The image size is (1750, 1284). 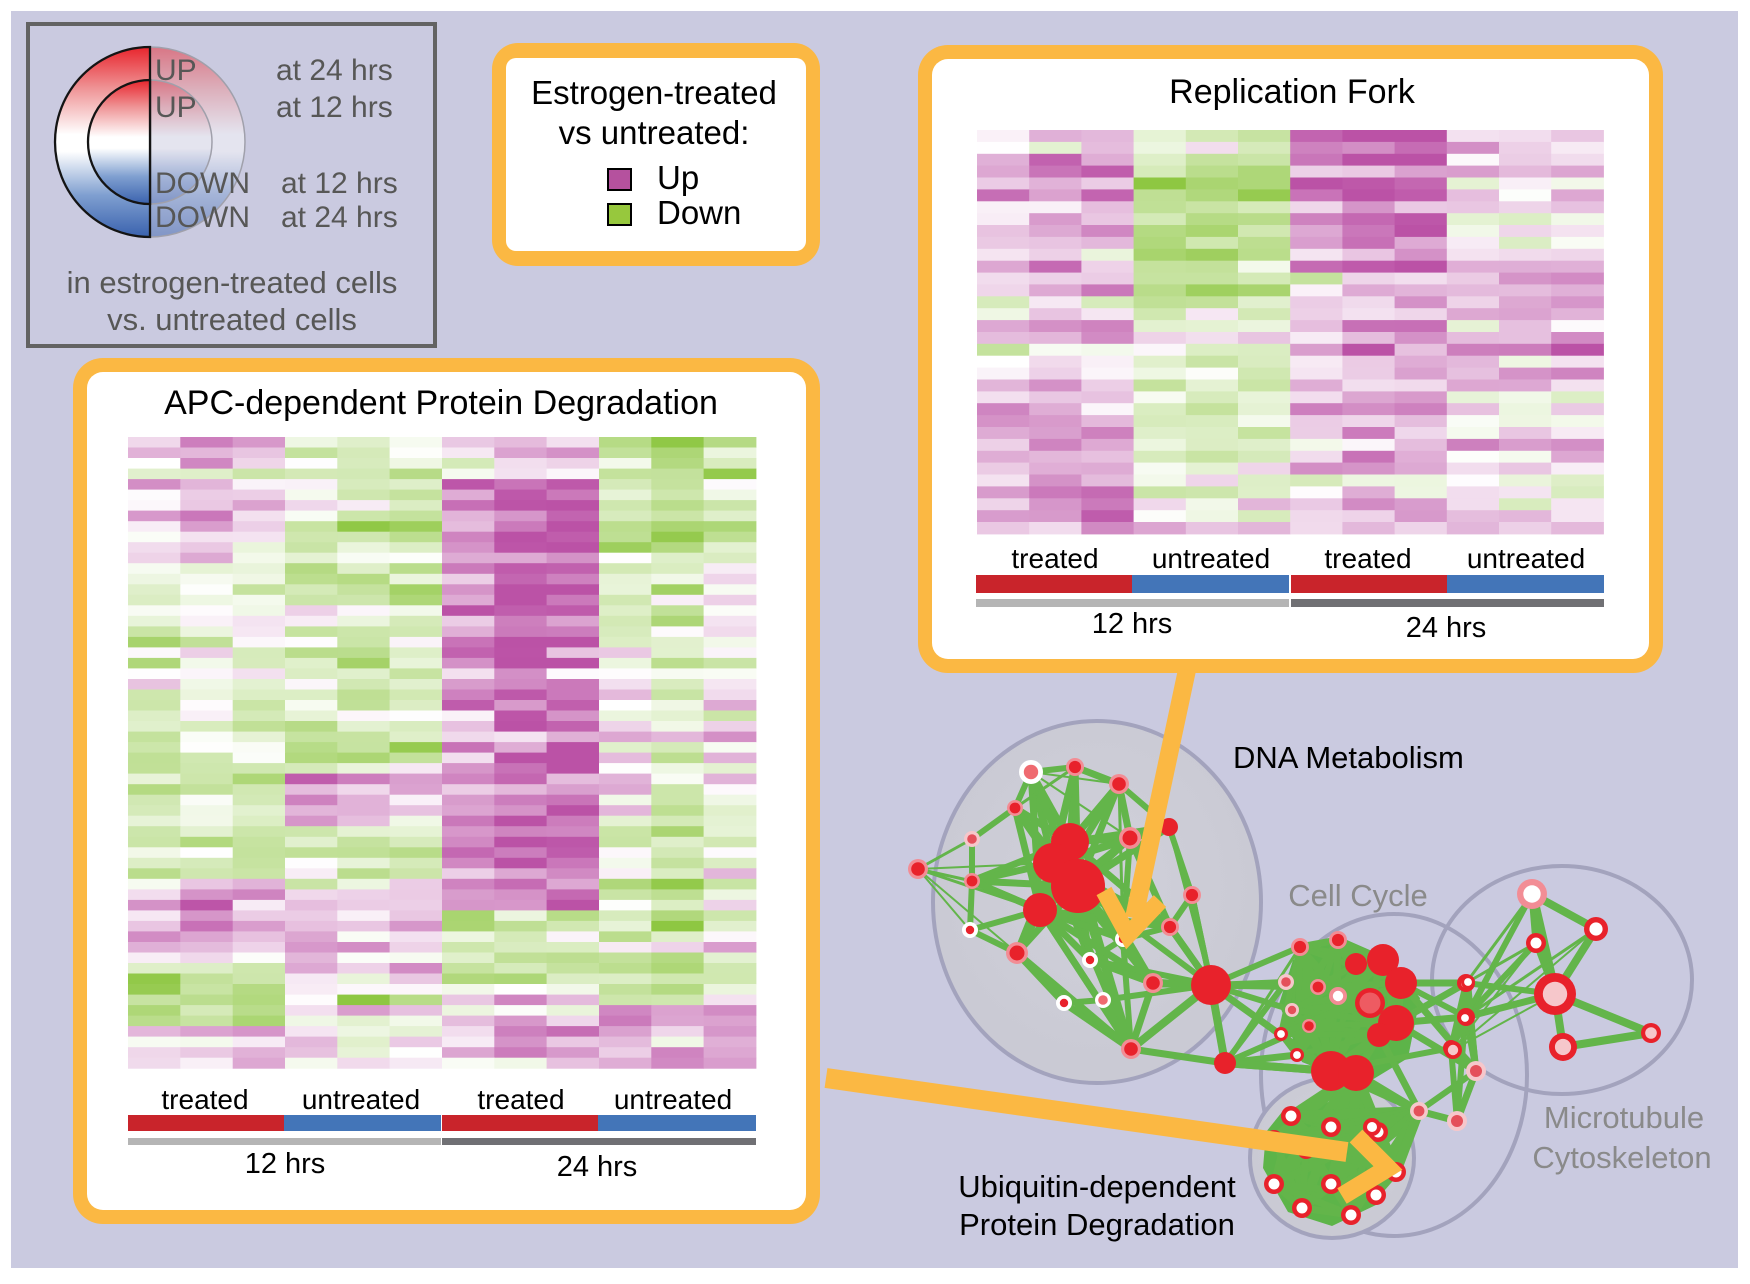 What do you see at coordinates (1624, 1117) in the screenshot?
I see `svg-text: Microtubule` at bounding box center [1624, 1117].